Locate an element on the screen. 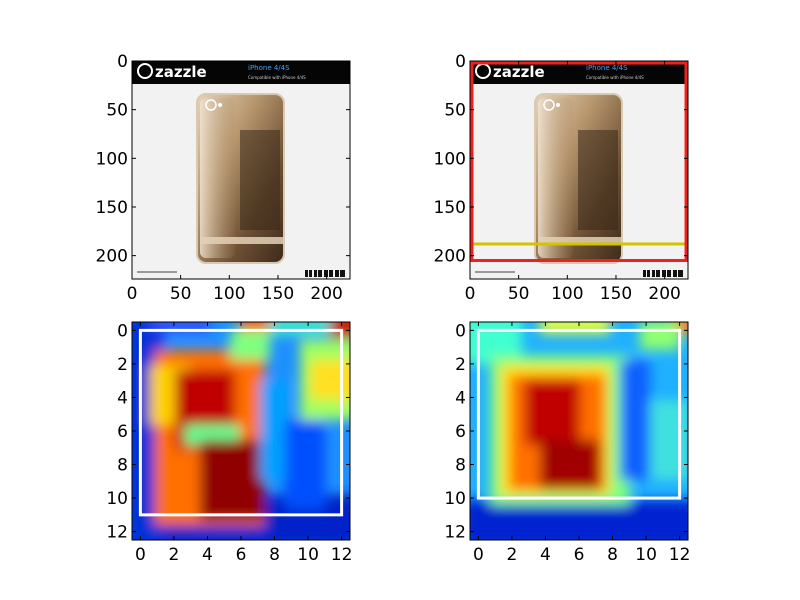  heatmap-panel-right: 0 2 4 6 8 10 12 0 2 4 6 8 10 12 is located at coordinates (572, 439).